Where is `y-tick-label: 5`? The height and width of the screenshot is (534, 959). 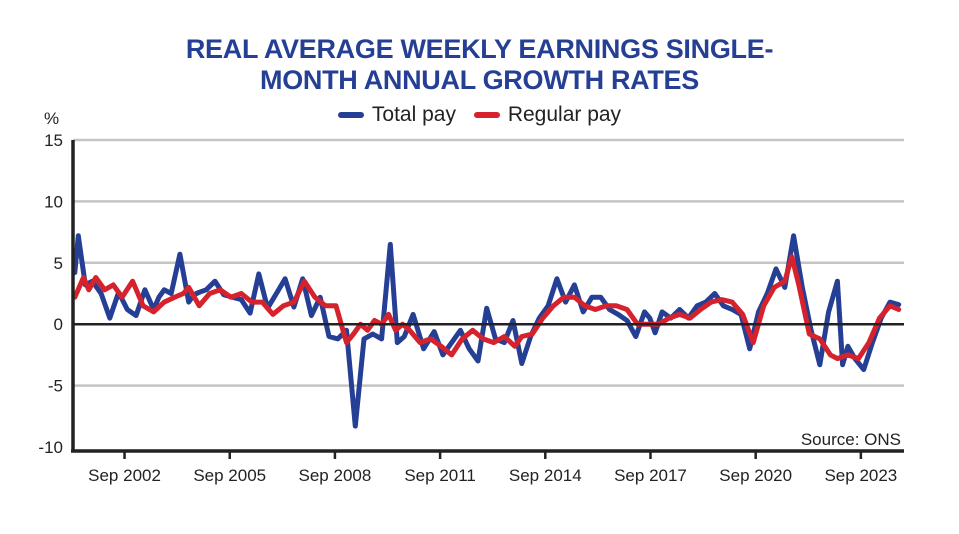
y-tick-label: 5 is located at coordinates (58, 263).